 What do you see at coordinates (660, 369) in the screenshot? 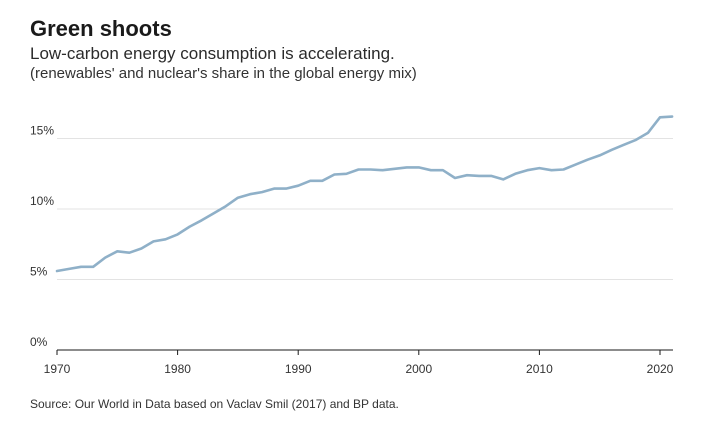
I see `x-tick-label-2020: 2020` at bounding box center [660, 369].